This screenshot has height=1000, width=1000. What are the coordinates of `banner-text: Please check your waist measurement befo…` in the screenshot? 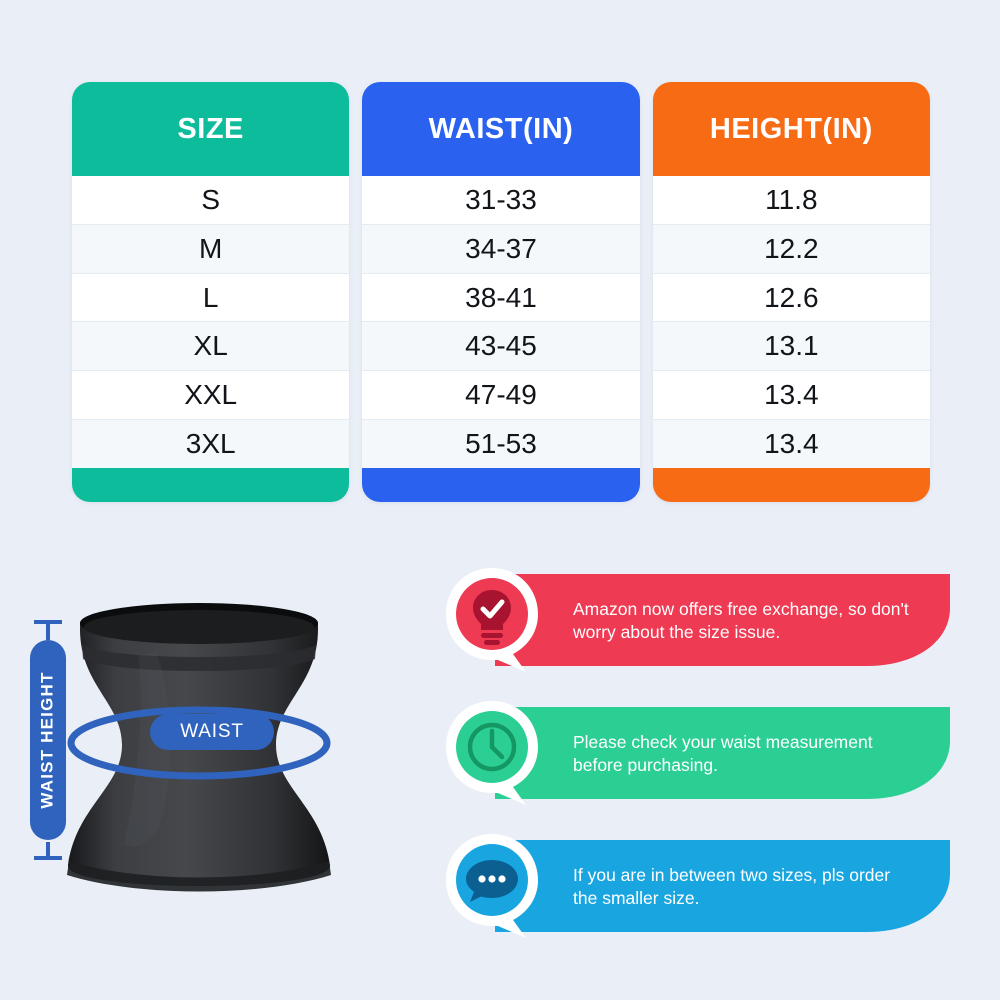 It's located at (723, 754).